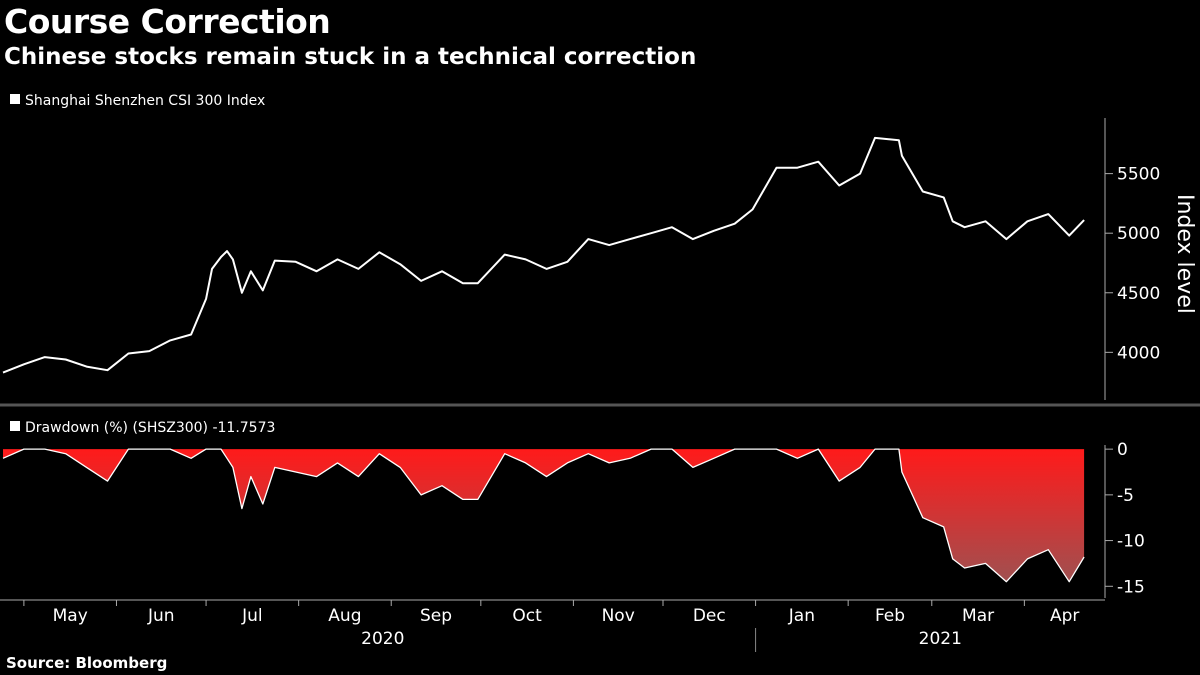  Describe the element at coordinates (15, 426) in the screenshot. I see `legend-swatch-drawdown` at that location.